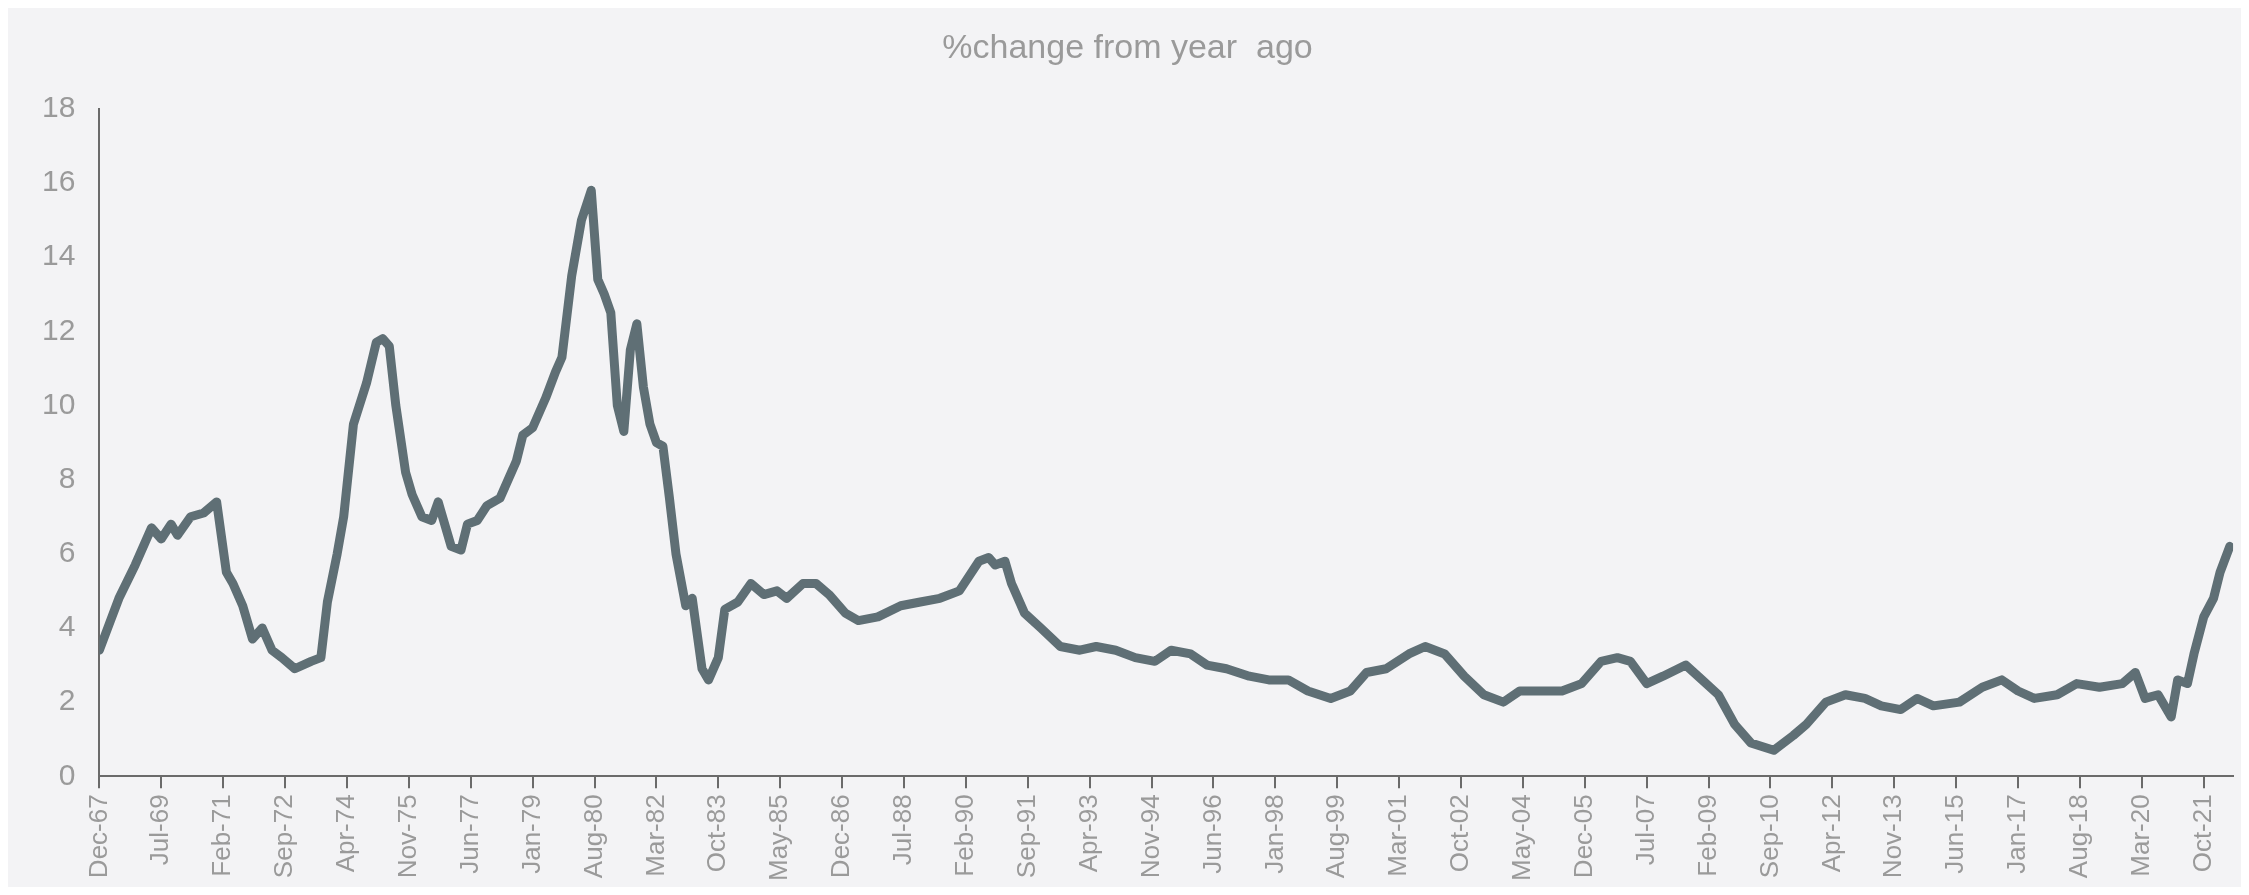 The height and width of the screenshot is (895, 2249). Describe the element at coordinates (58, 403) in the screenshot. I see `y-tick-label: 10` at that location.